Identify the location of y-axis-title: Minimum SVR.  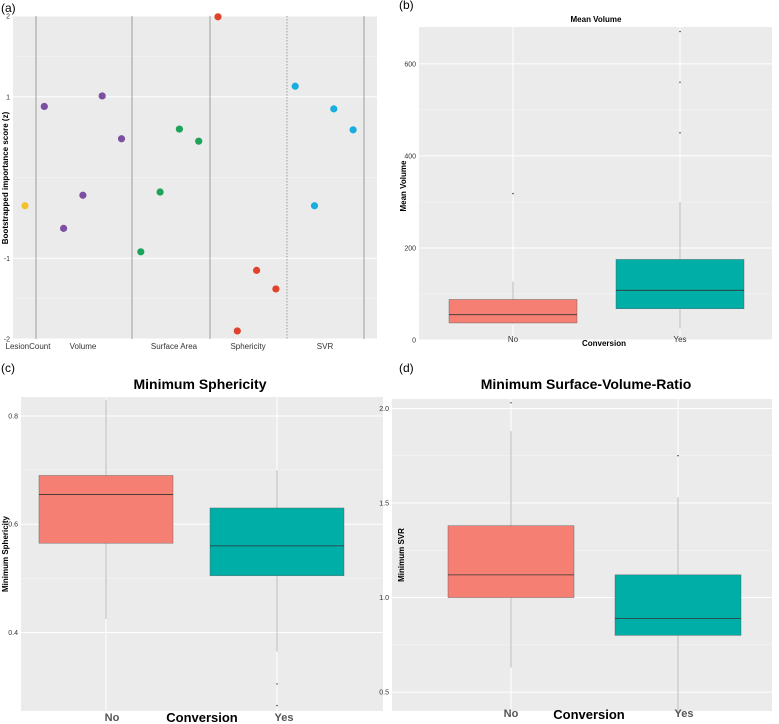
(401, 555).